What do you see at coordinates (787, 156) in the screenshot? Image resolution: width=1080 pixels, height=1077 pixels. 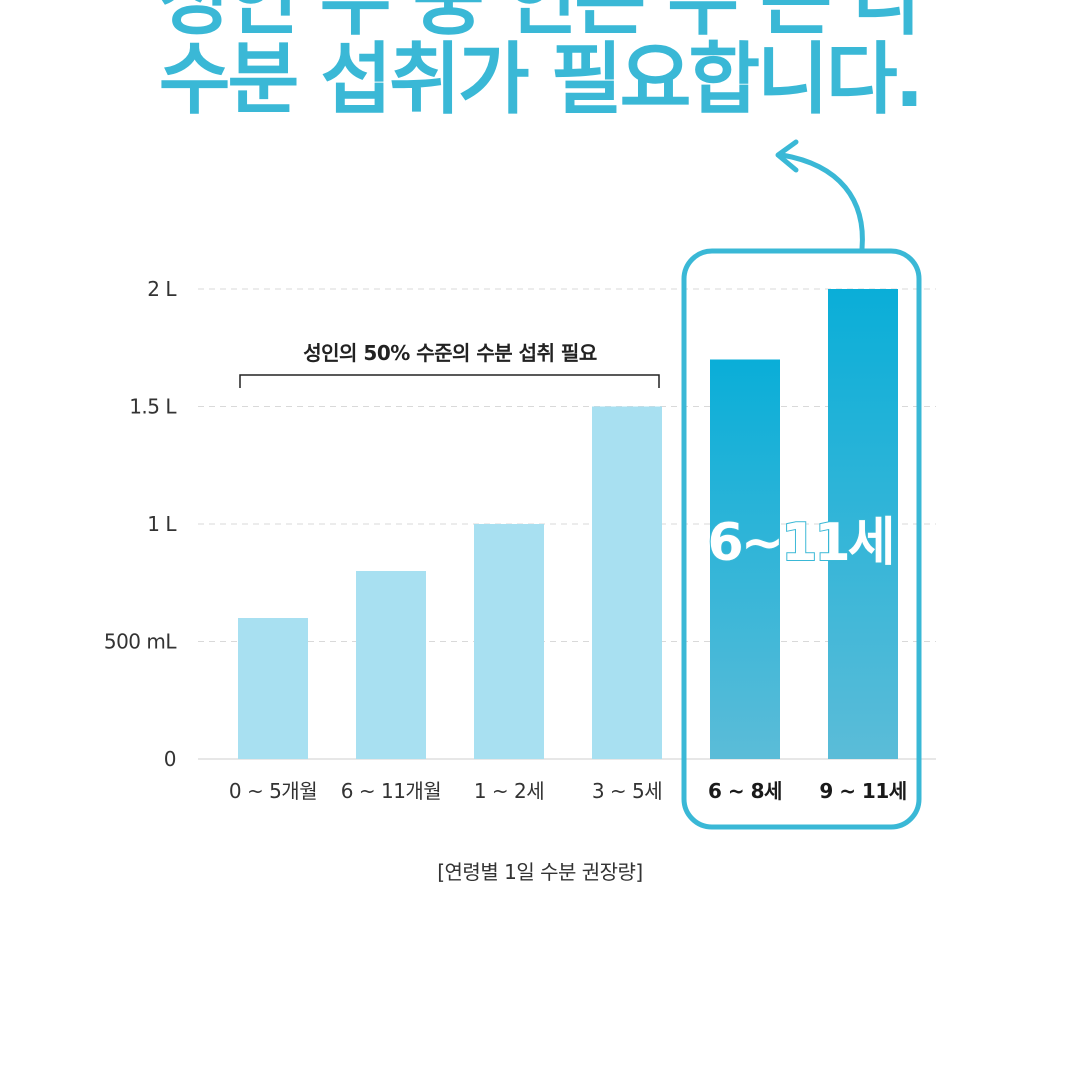 I see `arrow-head-icon` at bounding box center [787, 156].